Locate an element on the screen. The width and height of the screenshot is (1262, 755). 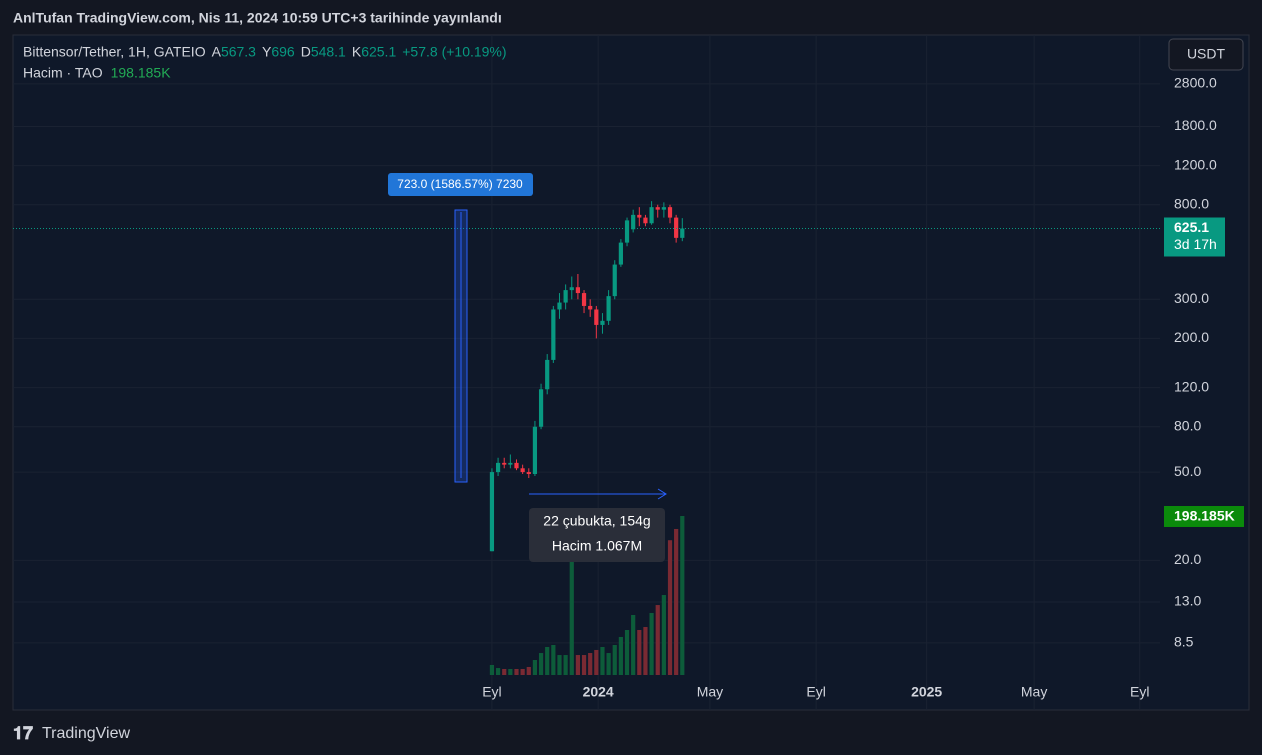
currency-label: USDT is located at coordinates (1206, 54).